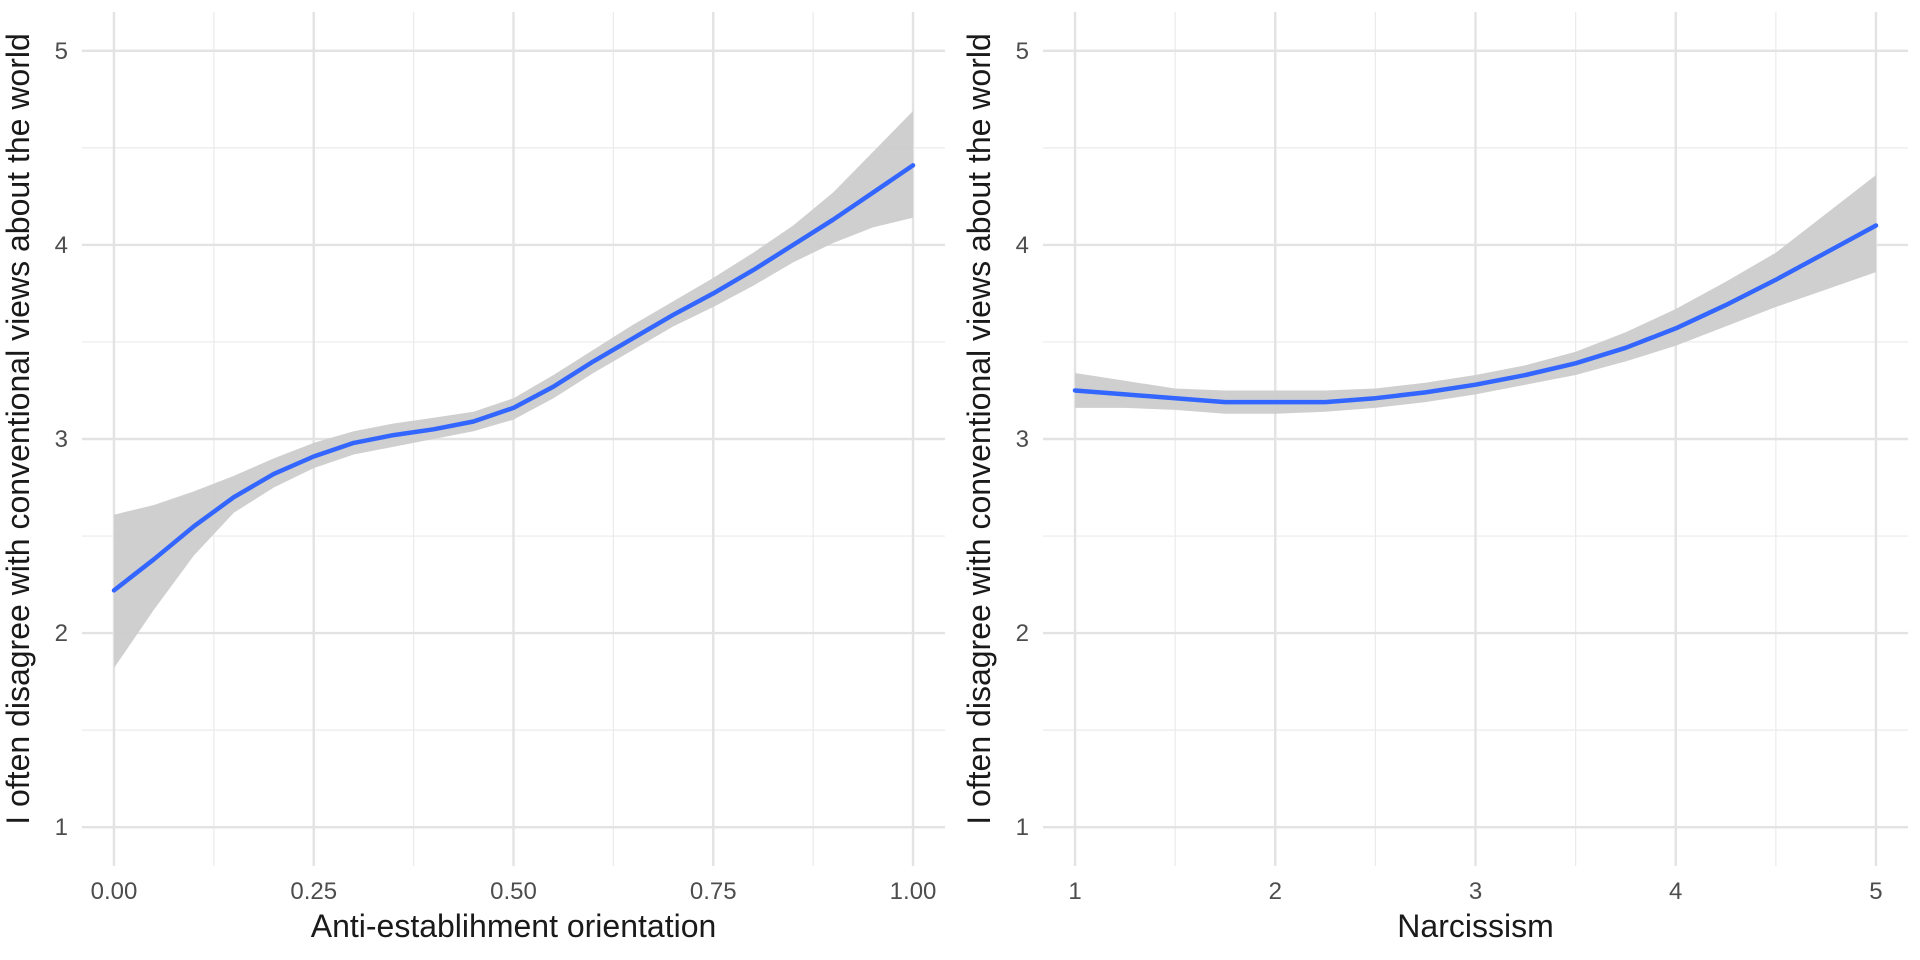 The image size is (1920, 960). Describe the element at coordinates (514, 926) in the screenshot. I see `p0-x-axis-title: Anti-establihment orientation` at that location.